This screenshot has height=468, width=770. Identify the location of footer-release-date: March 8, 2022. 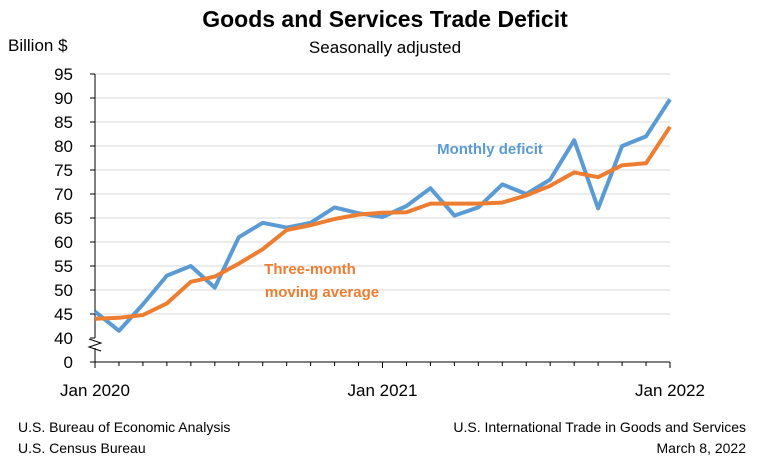
(701, 448).